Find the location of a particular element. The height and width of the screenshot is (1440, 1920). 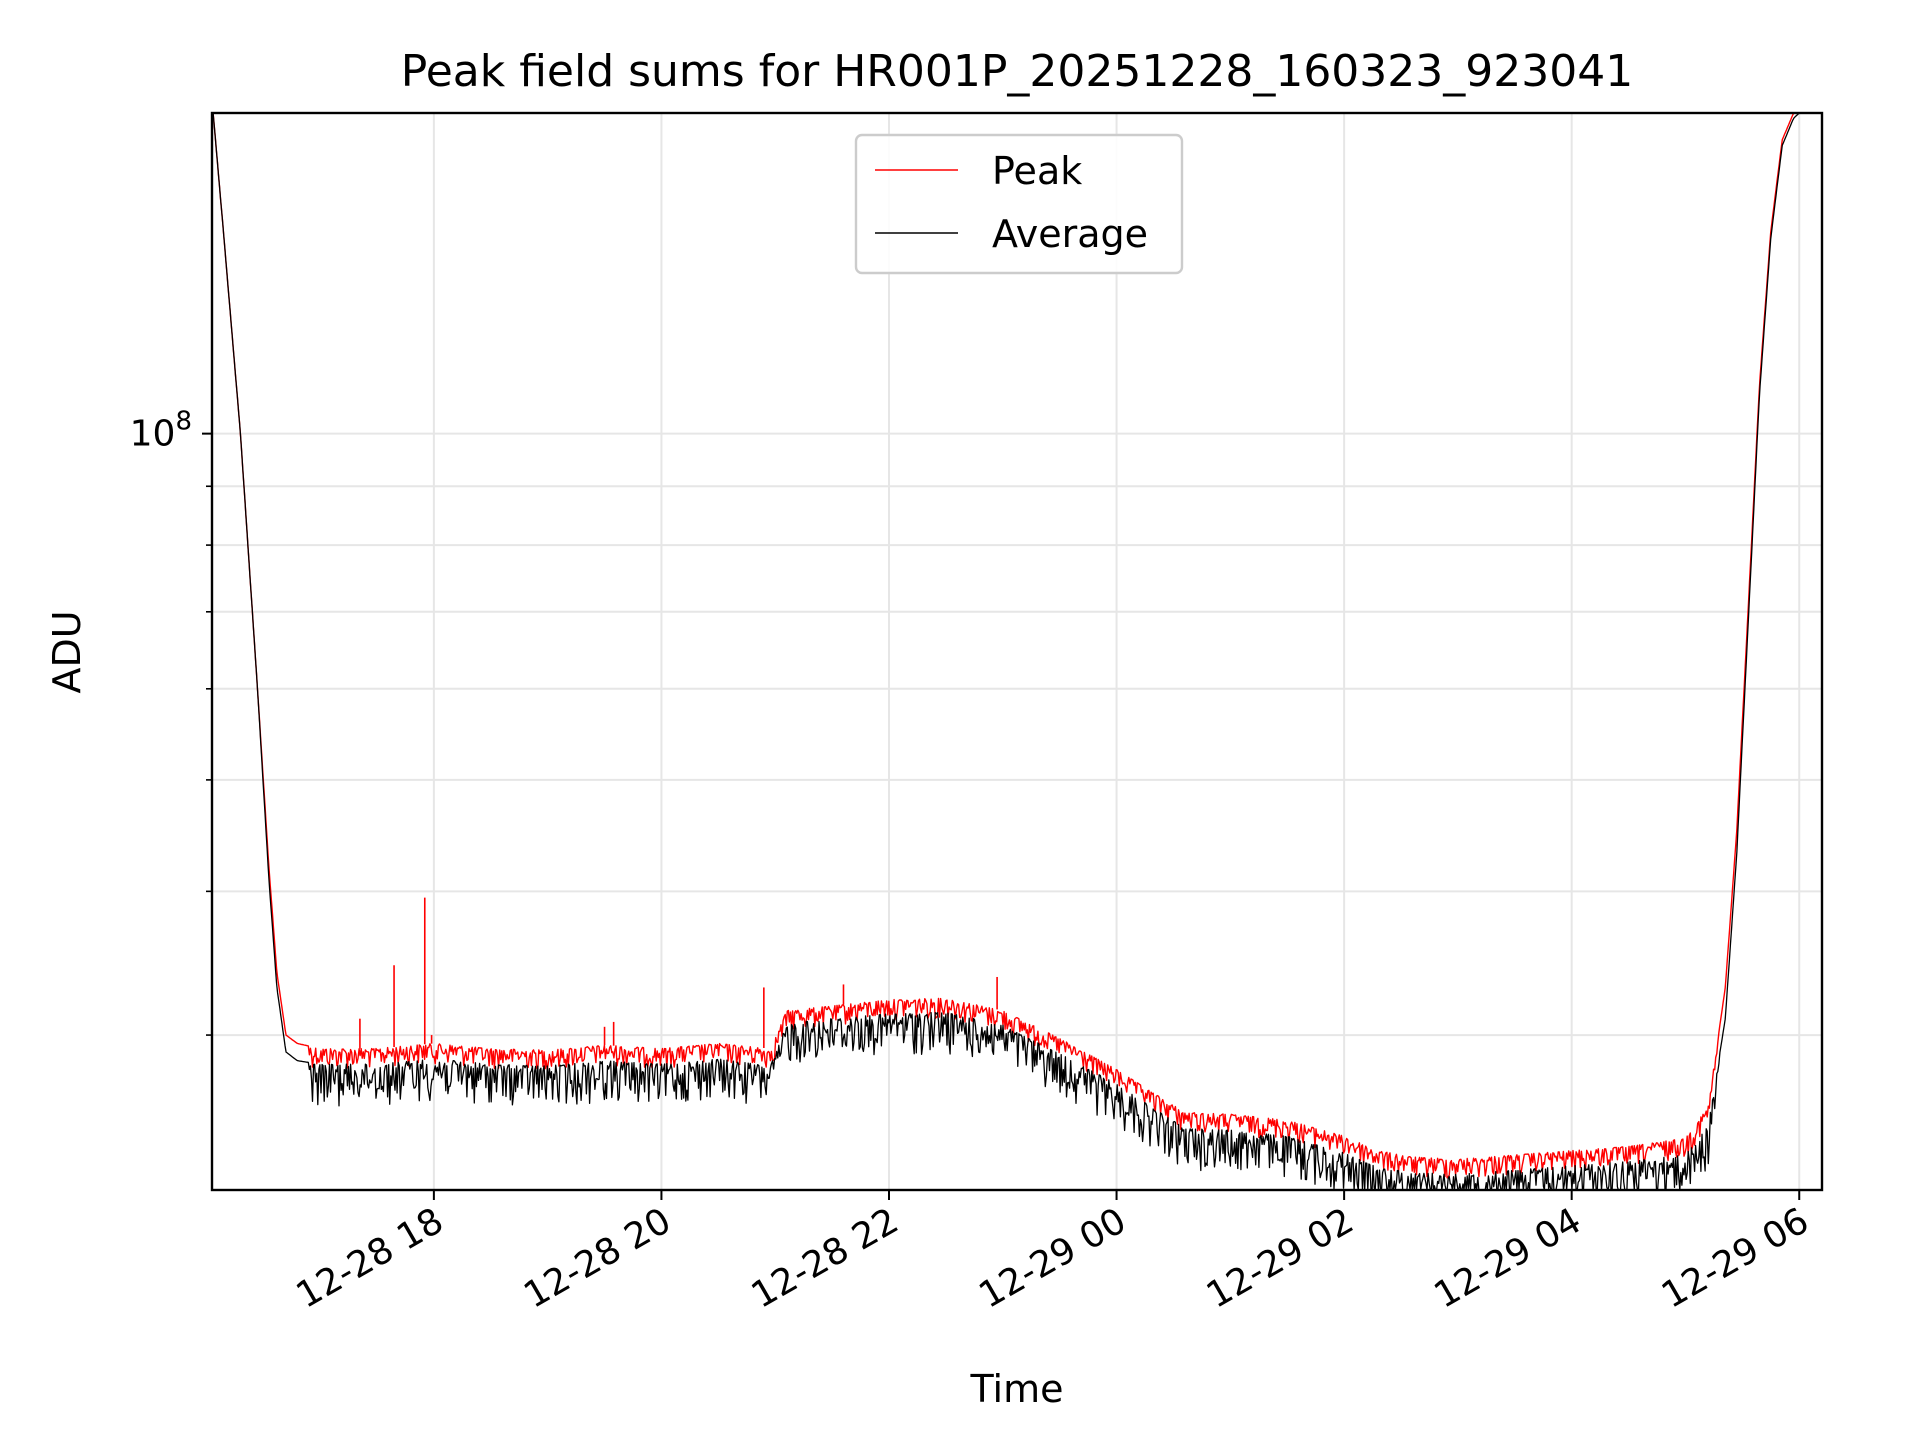

y-tick-label: 108 is located at coordinates (161, 431).